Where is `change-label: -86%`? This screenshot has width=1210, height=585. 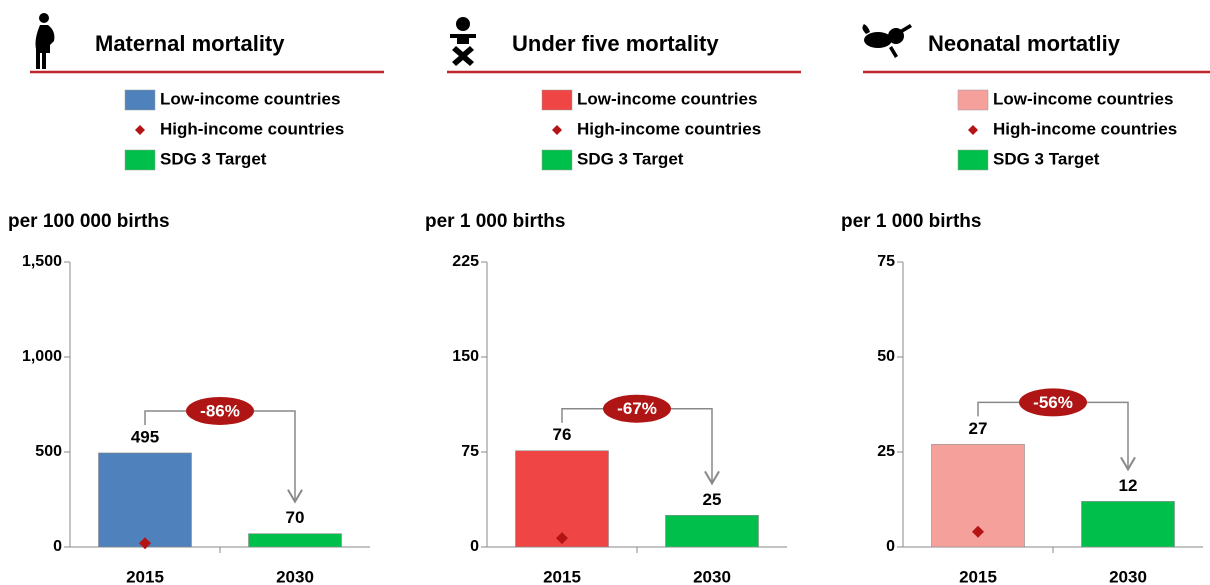
change-label: -86% is located at coordinates (220, 410).